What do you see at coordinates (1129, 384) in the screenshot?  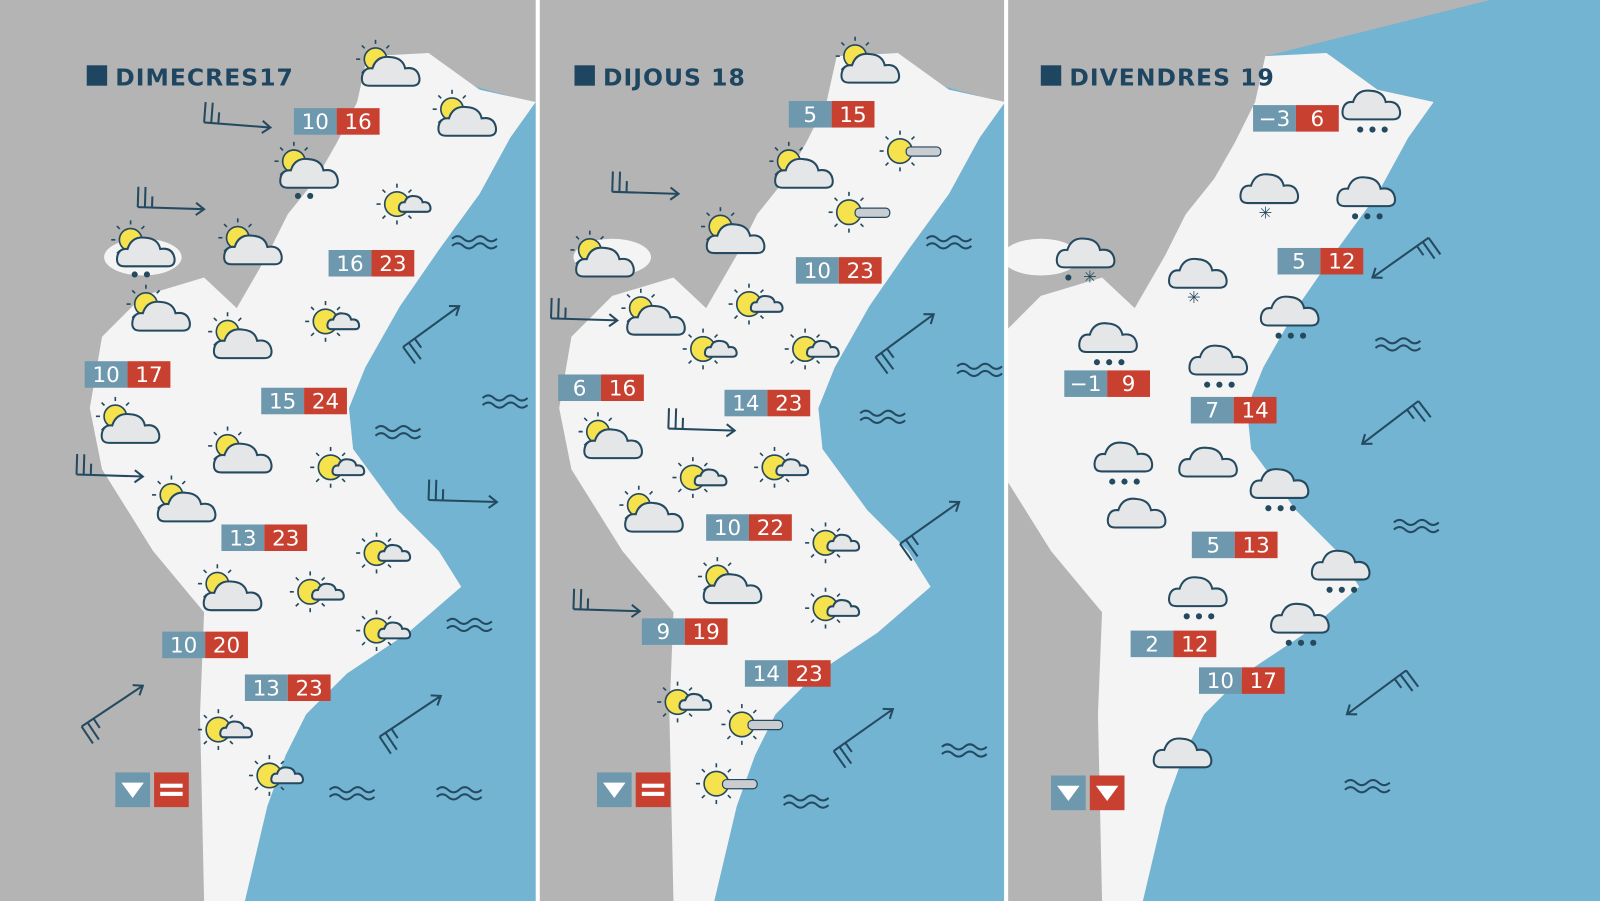 I see `max-temp: 9` at bounding box center [1129, 384].